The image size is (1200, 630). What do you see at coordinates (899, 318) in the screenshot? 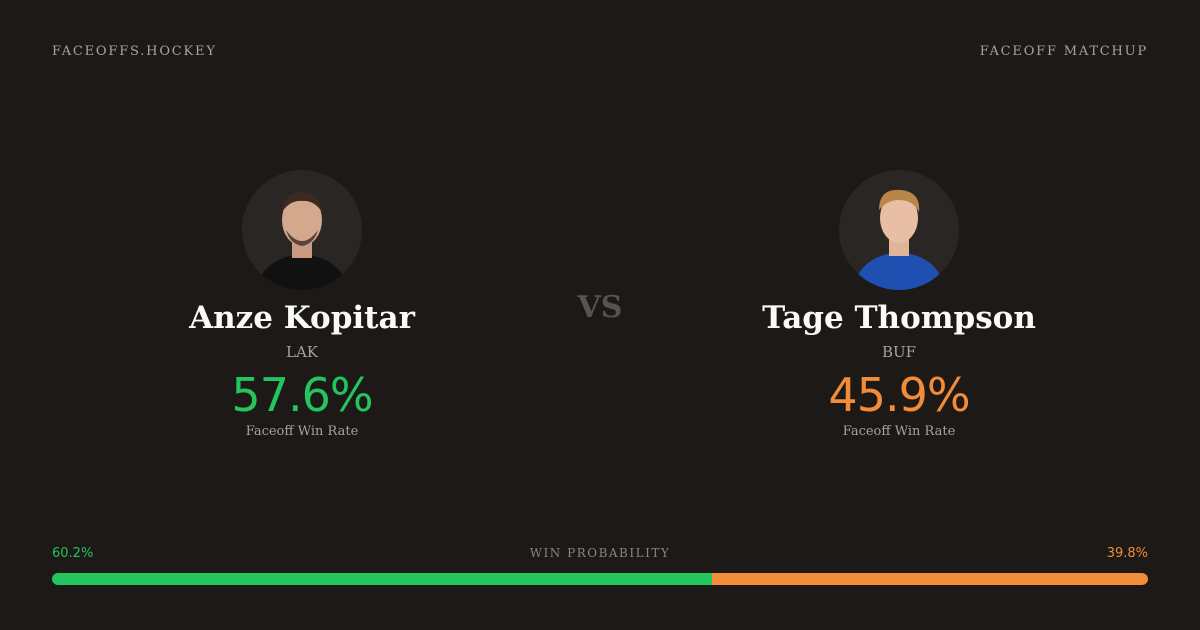
I see `player-name: Tage Thompson` at bounding box center [899, 318].